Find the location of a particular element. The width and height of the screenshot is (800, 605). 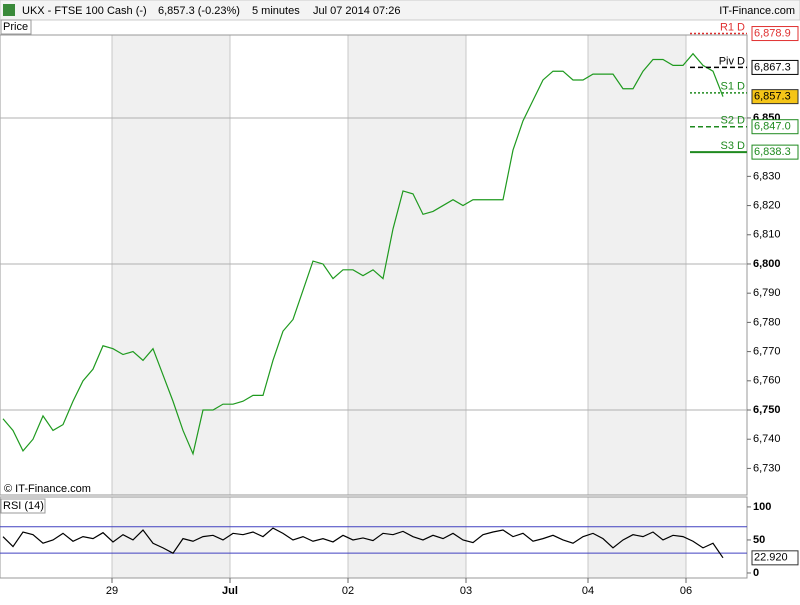

y-tick-label: 6,760 is located at coordinates (767, 381).